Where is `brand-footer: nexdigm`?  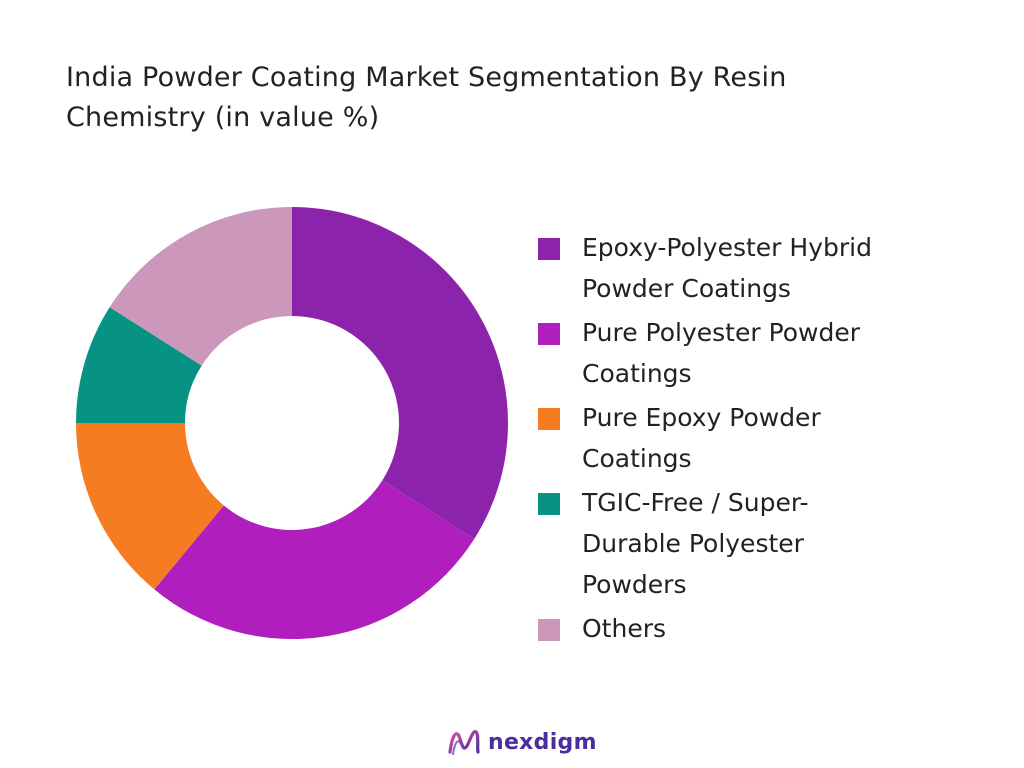
brand-footer: nexdigm is located at coordinates (520, 742).